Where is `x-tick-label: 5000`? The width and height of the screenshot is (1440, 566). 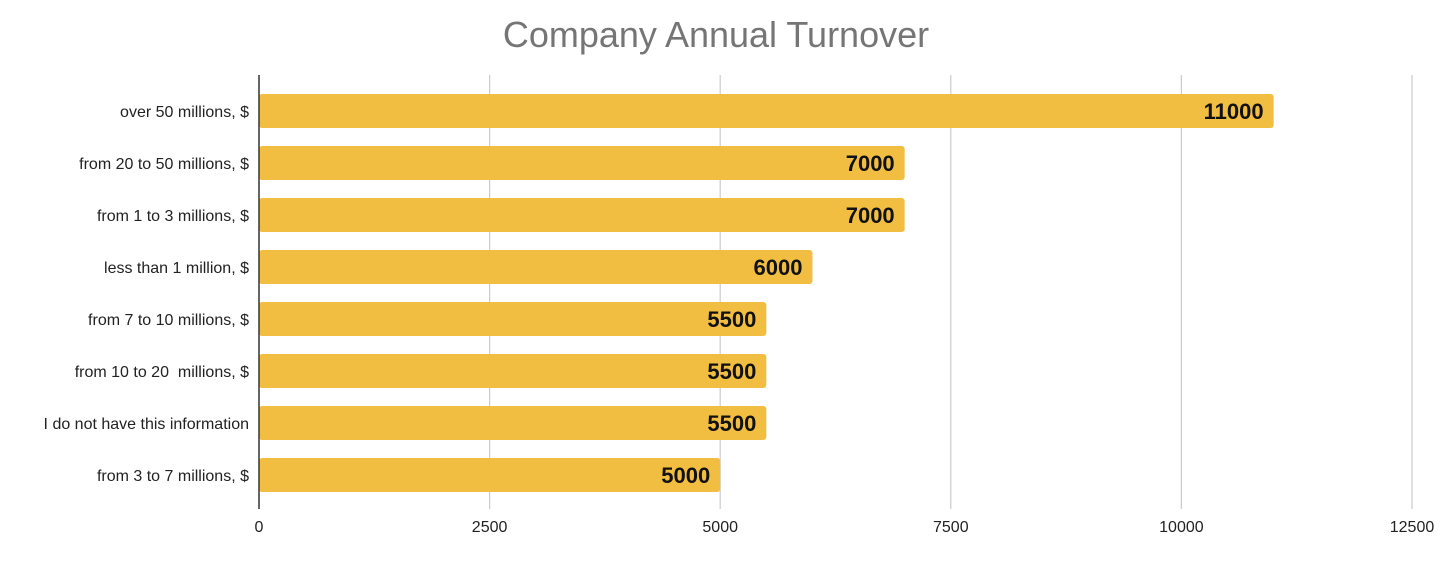
x-tick-label: 5000 is located at coordinates (720, 527).